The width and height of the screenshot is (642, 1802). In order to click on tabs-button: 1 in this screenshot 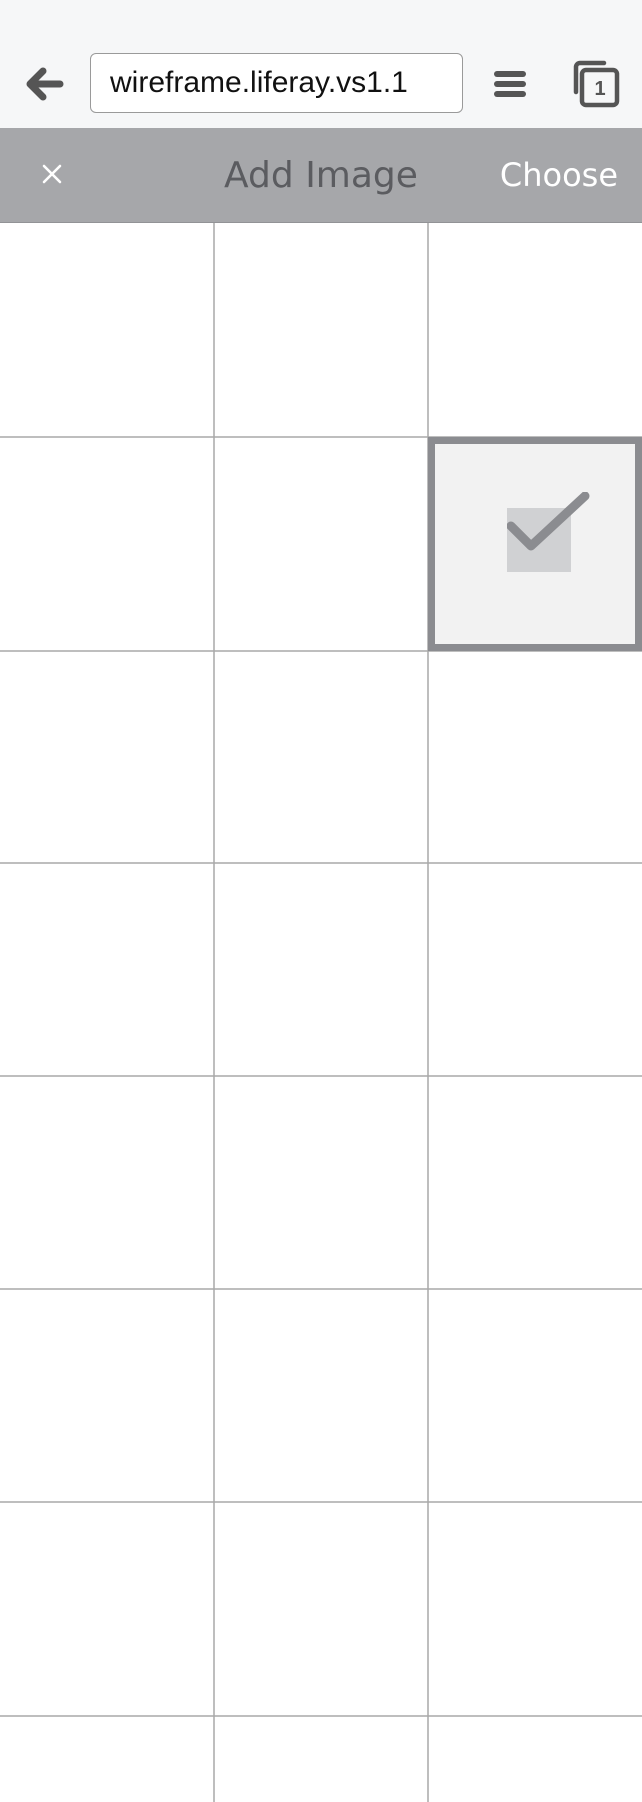, I will do `click(596, 84)`.